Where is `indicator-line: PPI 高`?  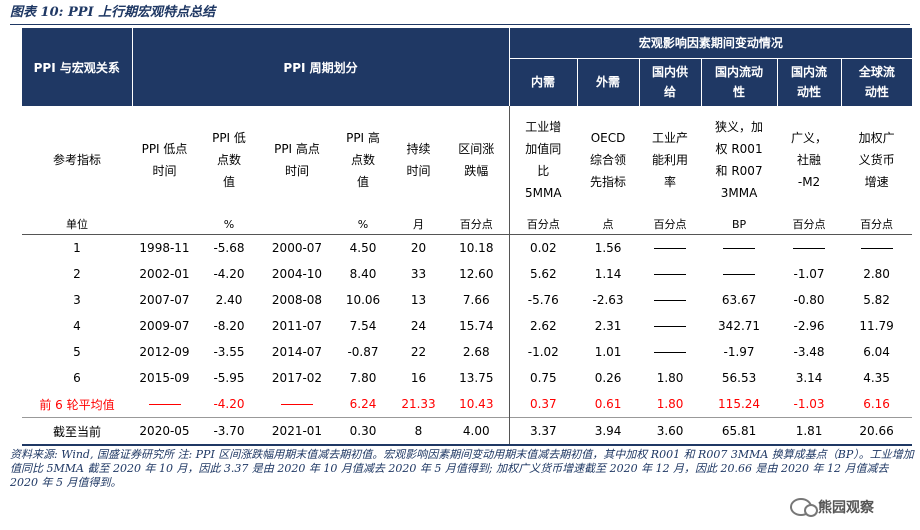 indicator-line: PPI 高 is located at coordinates (363, 138).